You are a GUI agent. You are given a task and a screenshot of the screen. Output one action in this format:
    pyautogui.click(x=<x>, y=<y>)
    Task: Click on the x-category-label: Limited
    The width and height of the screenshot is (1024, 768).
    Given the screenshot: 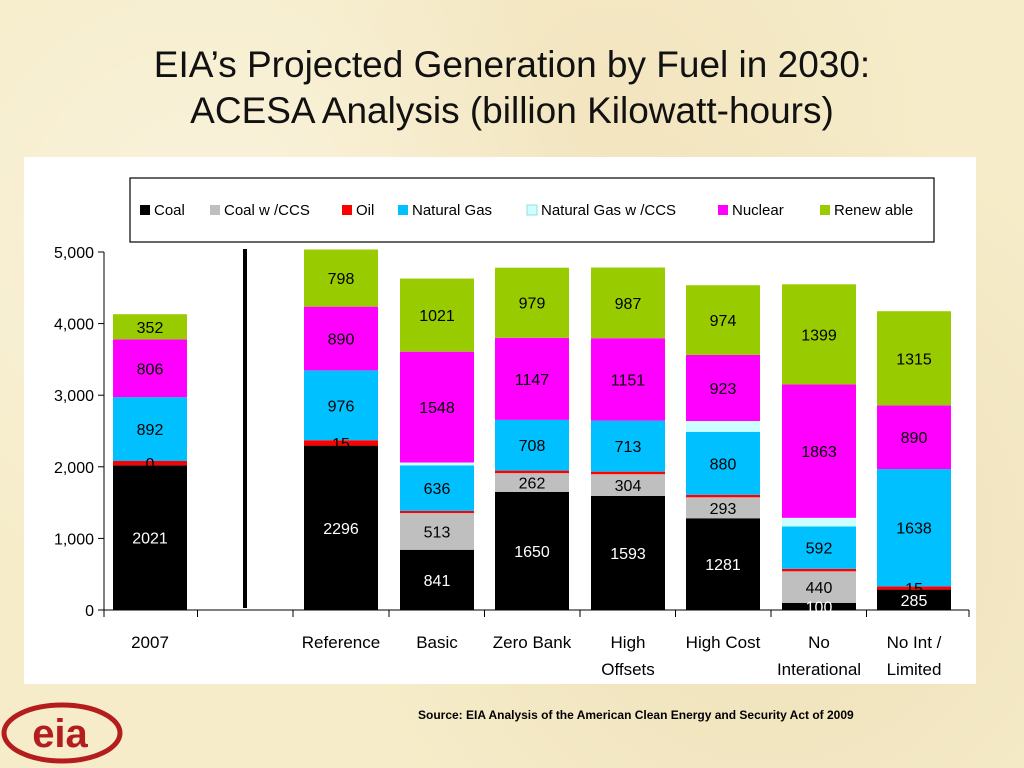 What is the action you would take?
    pyautogui.click(x=914, y=669)
    